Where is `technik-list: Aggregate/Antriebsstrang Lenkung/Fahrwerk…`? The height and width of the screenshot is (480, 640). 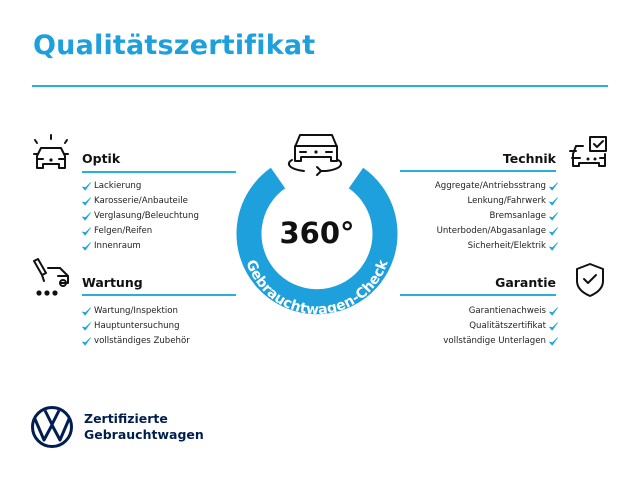
technik-list: Aggregate/Antriebsstrang Lenkung/Fahrwerk… is located at coordinates (496, 216).